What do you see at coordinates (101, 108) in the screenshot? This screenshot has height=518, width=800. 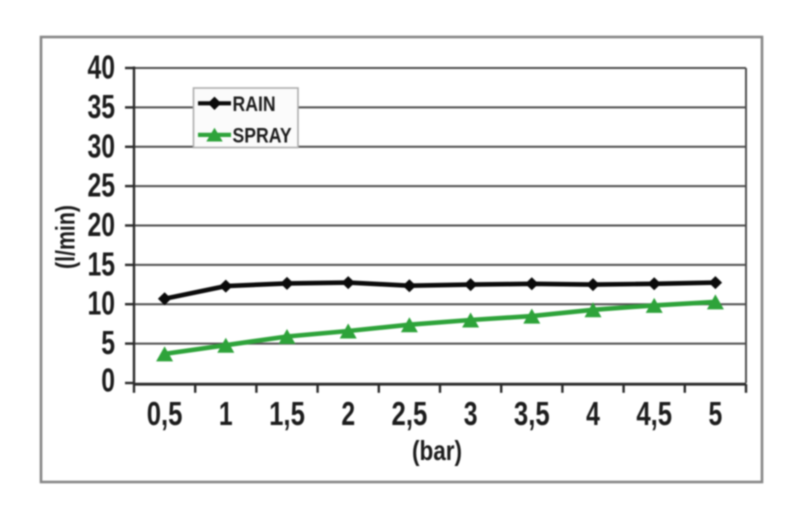 I see `svg-text: 35` at bounding box center [101, 108].